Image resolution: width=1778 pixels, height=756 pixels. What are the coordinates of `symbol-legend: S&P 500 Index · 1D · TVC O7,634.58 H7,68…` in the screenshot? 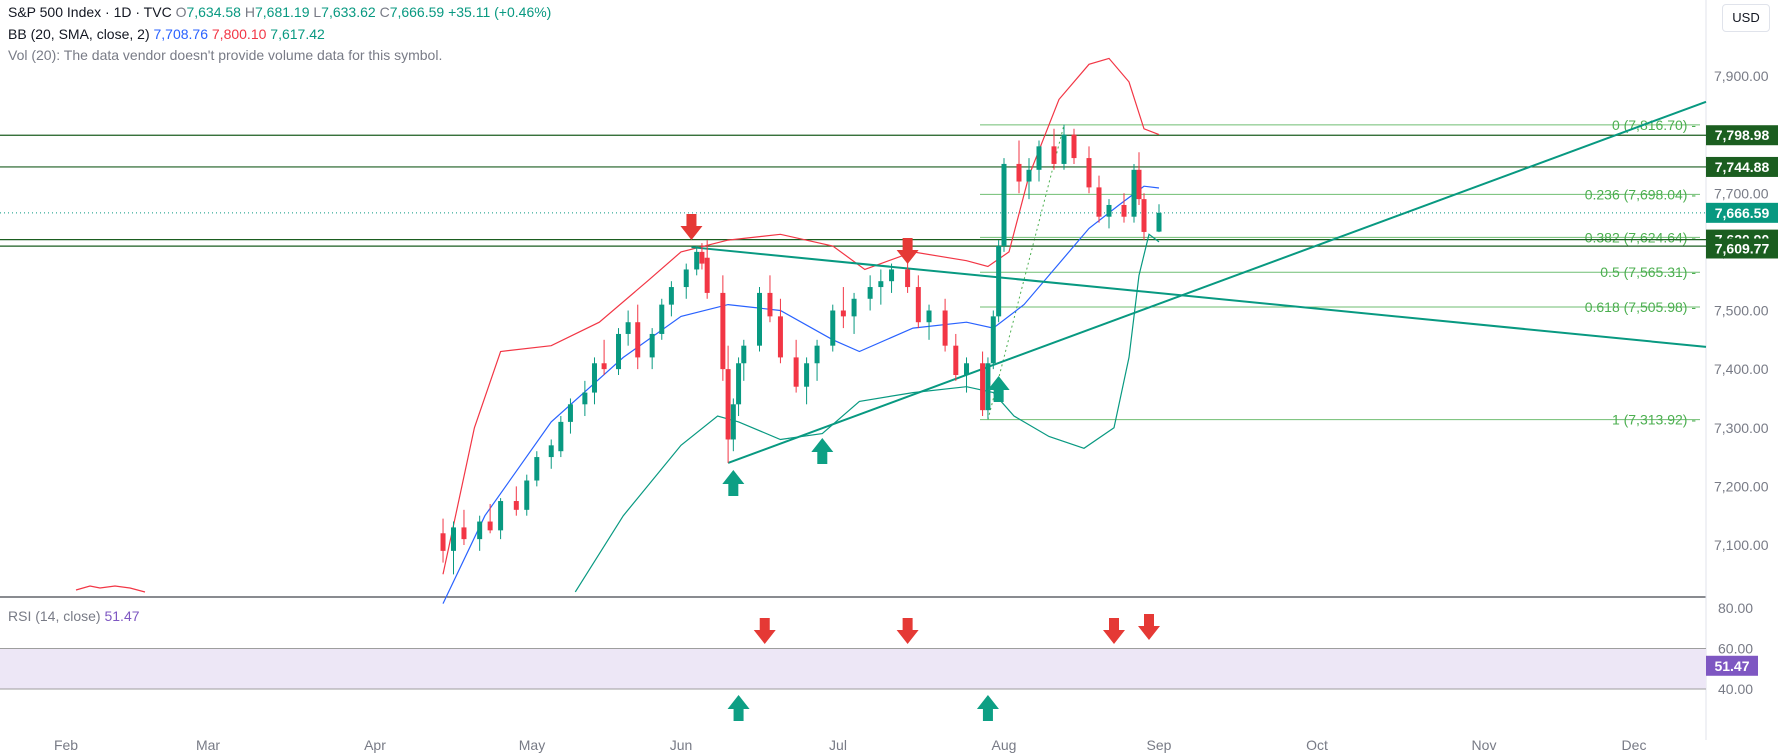 It's located at (279, 12).